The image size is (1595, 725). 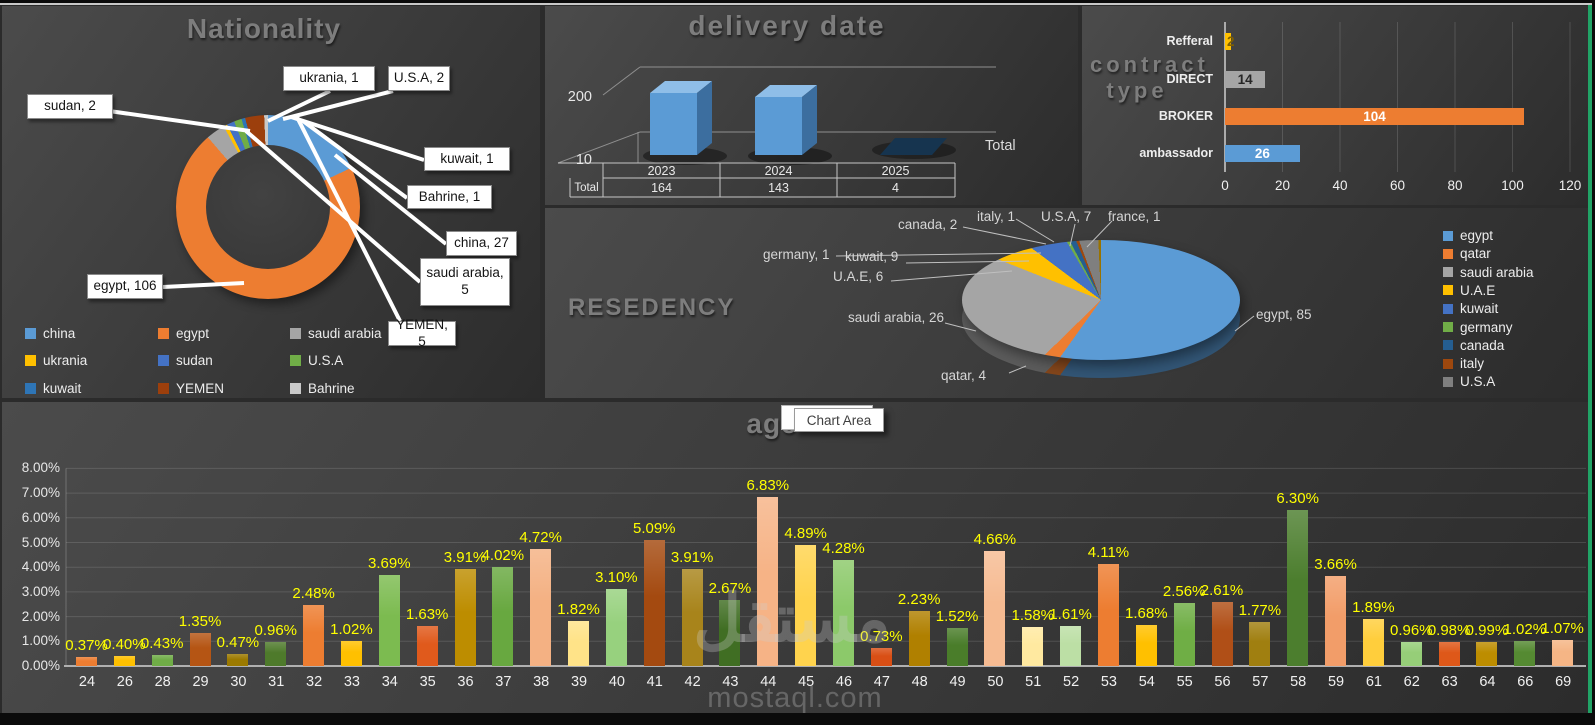 I want to click on age-value-label: 2.48%, so click(x=313, y=593).